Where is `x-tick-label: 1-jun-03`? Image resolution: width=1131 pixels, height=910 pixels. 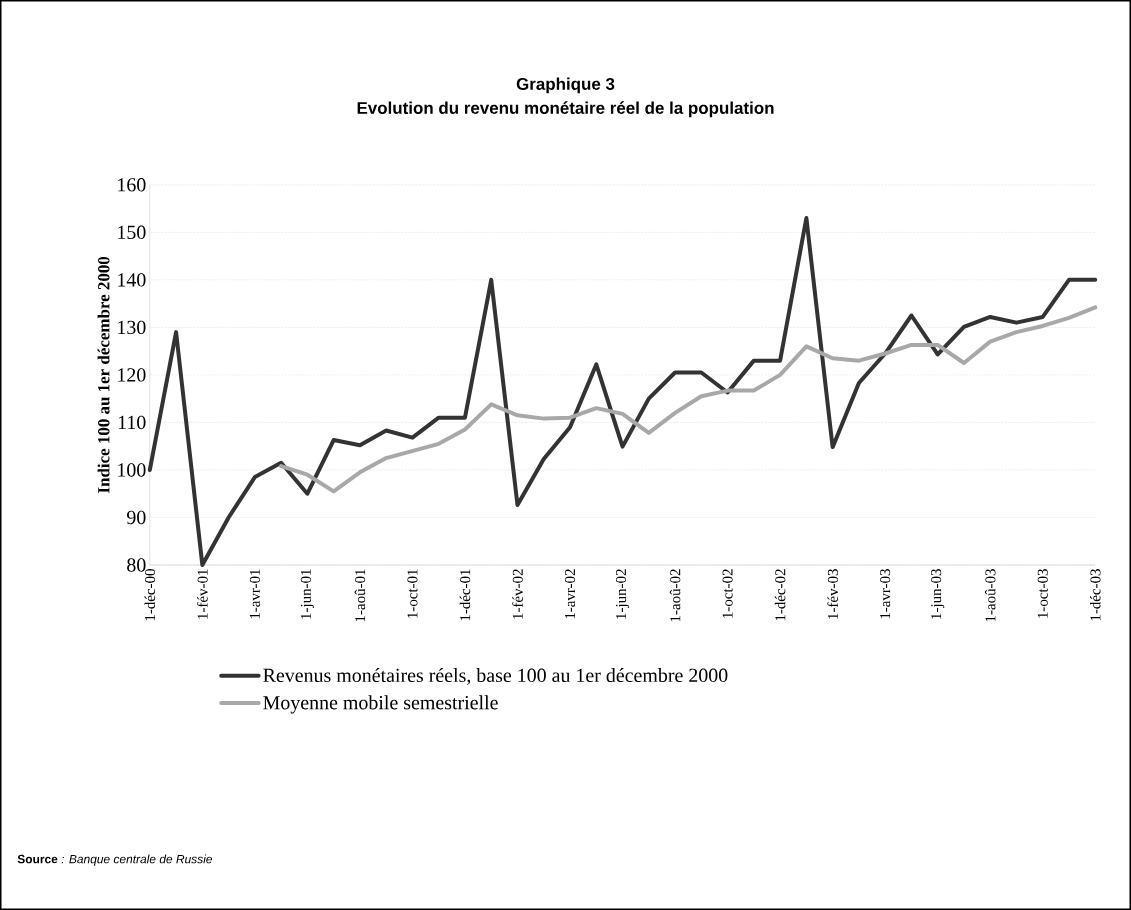
x-tick-label: 1-jun-03 is located at coordinates (938, 594).